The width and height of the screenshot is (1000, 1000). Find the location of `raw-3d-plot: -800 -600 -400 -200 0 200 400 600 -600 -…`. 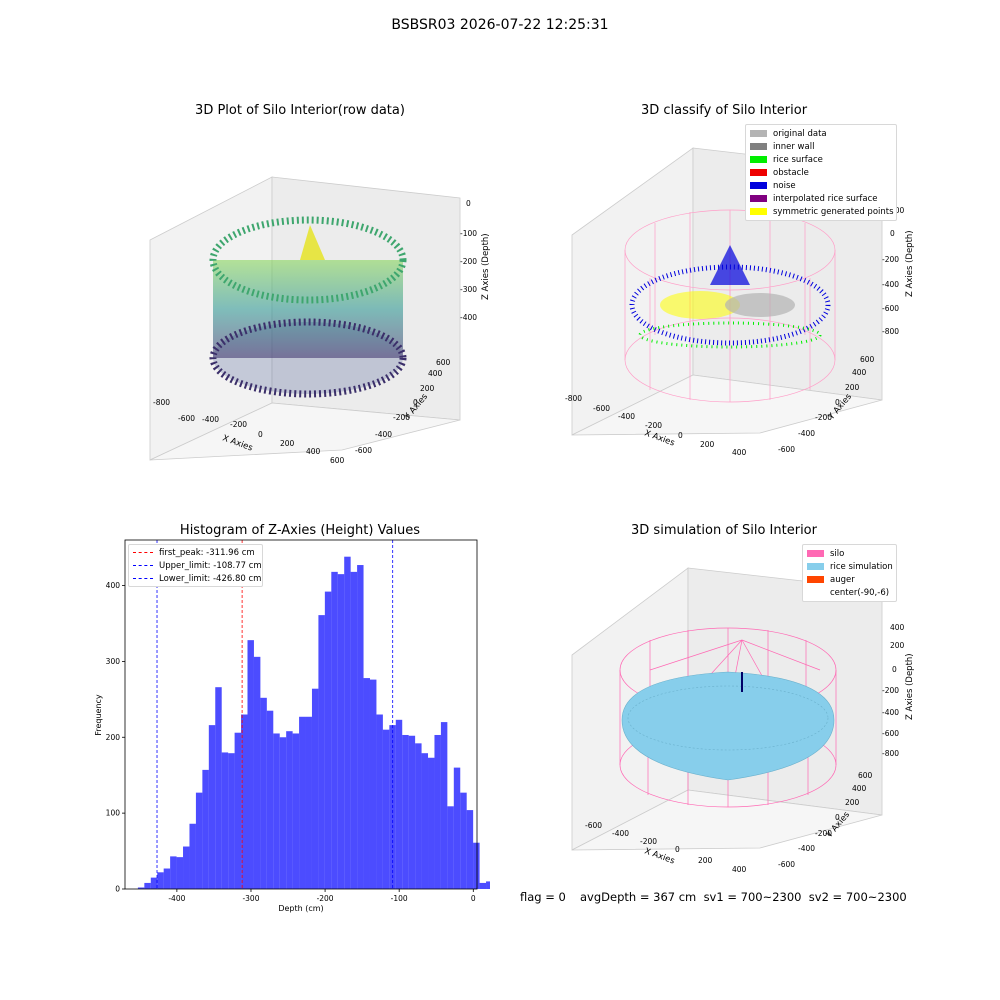

raw-3d-plot: -800 -600 -400 -200 0 200 400 600 -600 -… is located at coordinates (320, 320).